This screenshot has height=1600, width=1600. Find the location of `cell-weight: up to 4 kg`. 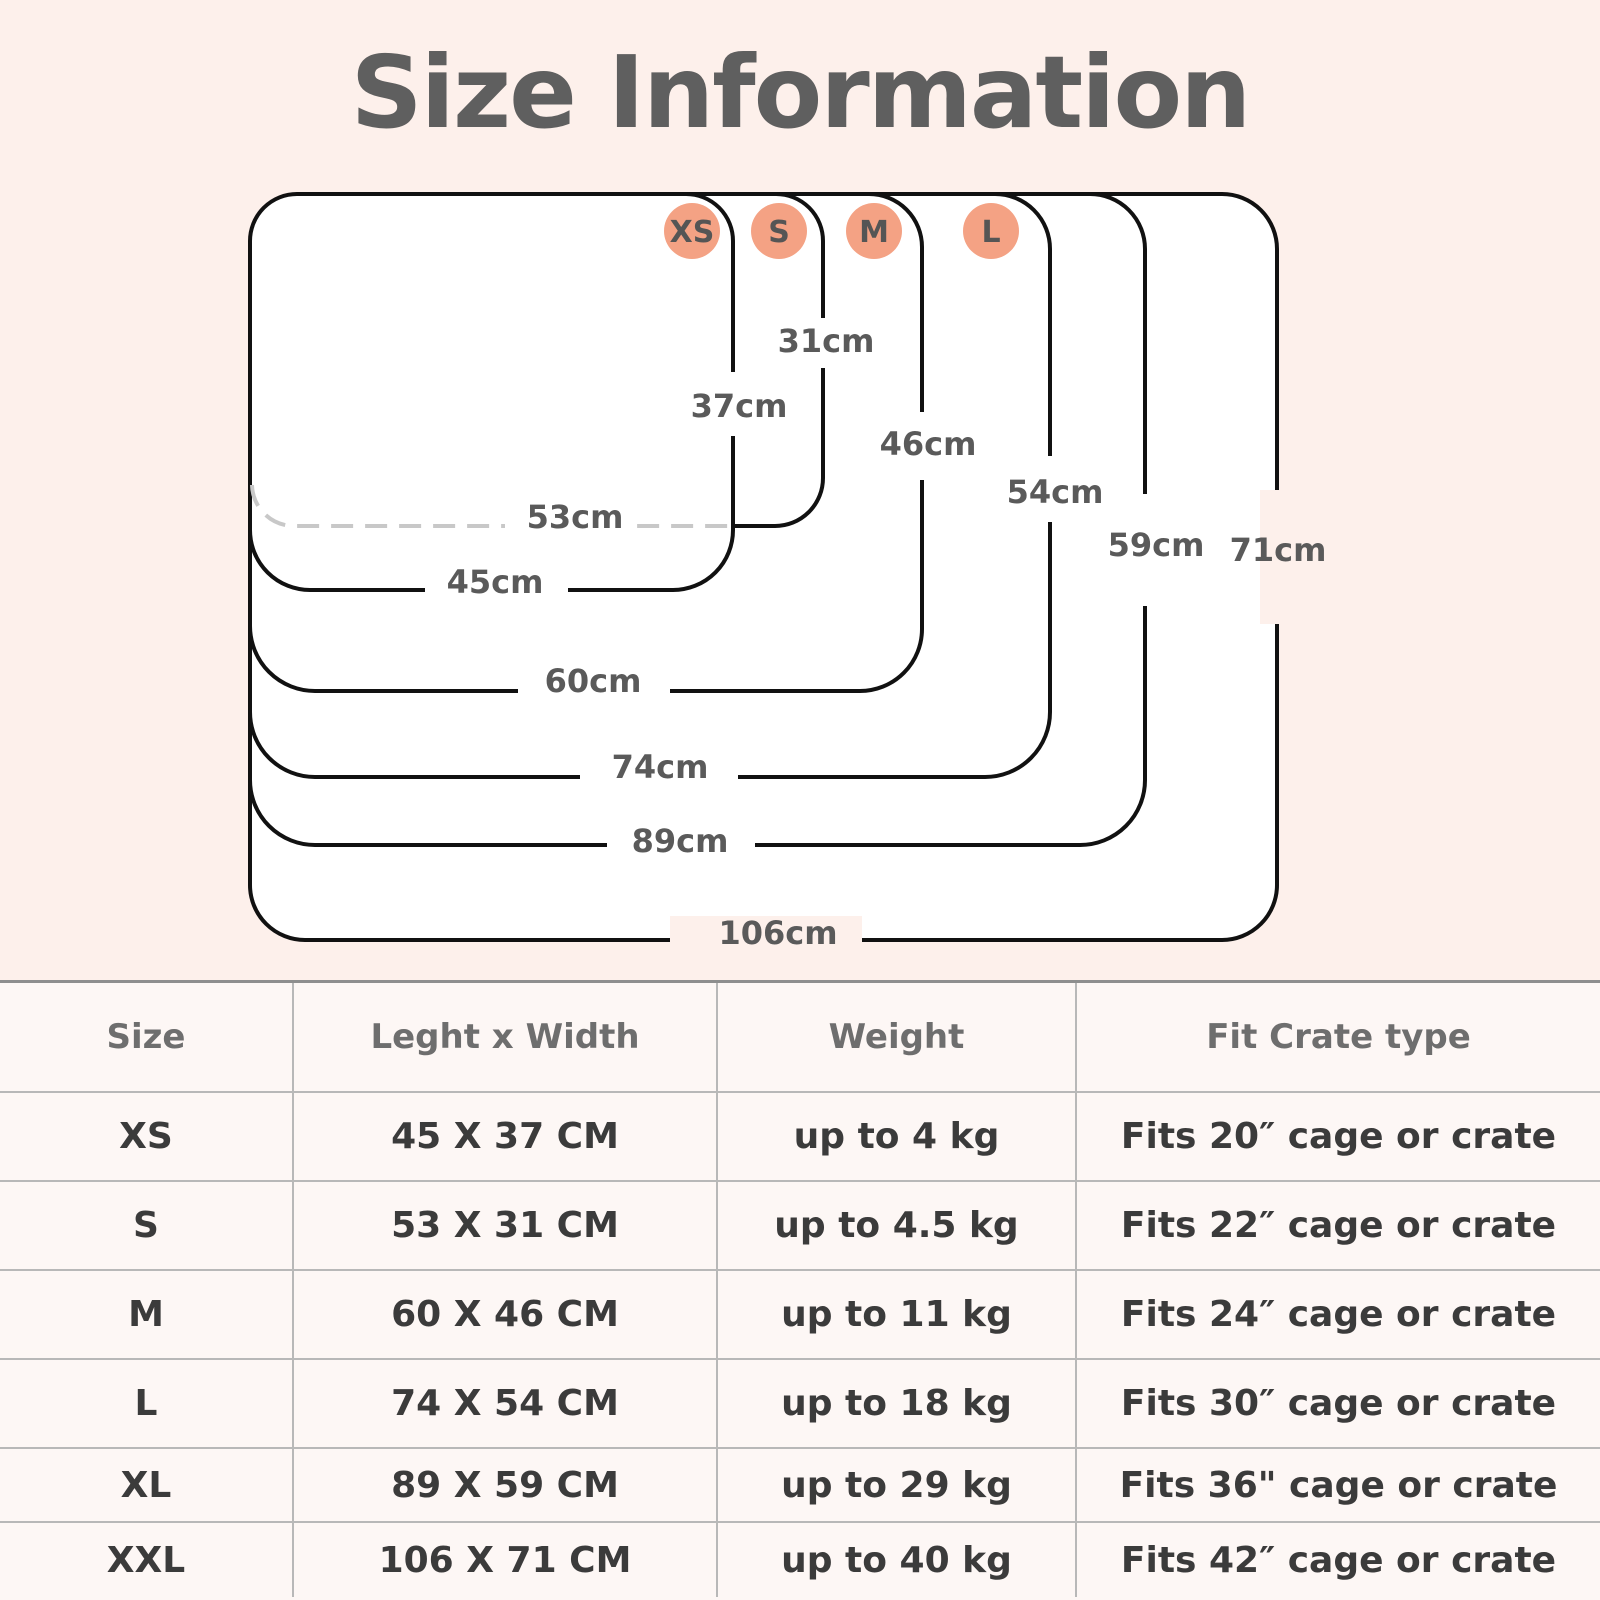

cell-weight: up to 4 kg is located at coordinates (897, 1137).